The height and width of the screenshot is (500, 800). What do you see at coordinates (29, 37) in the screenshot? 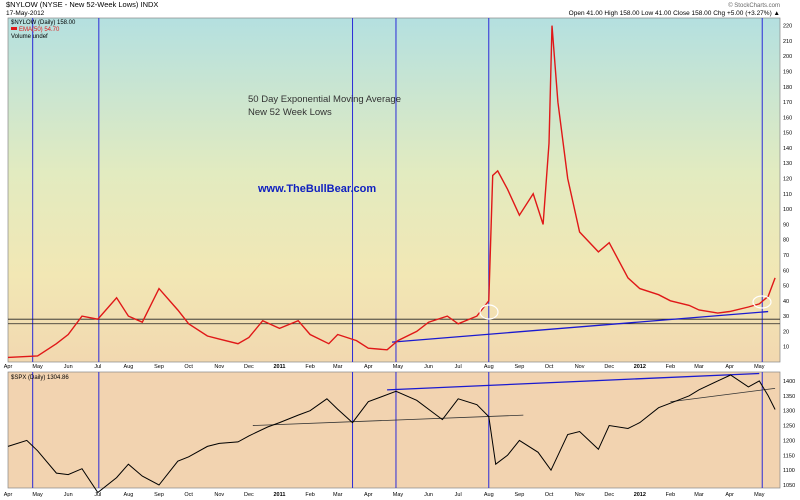
I see `legend-volume: Volume undef` at bounding box center [29, 37].